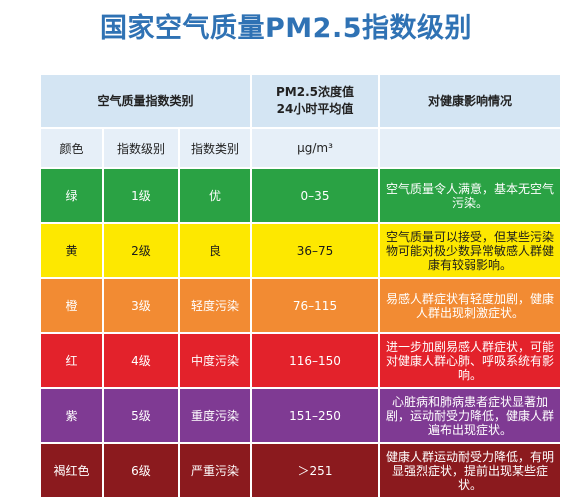 Image resolution: width=572 pixels, height=500 pixels. Describe the element at coordinates (71, 305) in the screenshot. I see `row-color-cell: 橙` at that location.